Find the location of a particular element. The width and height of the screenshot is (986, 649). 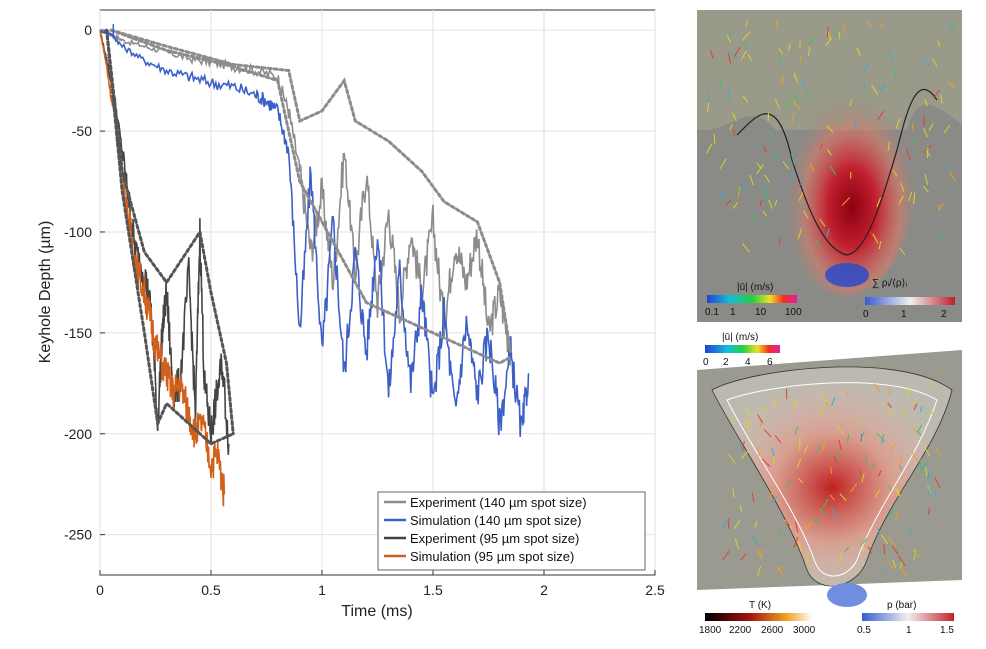

velocity3d-tick-2: 4 is located at coordinates (748, 362).